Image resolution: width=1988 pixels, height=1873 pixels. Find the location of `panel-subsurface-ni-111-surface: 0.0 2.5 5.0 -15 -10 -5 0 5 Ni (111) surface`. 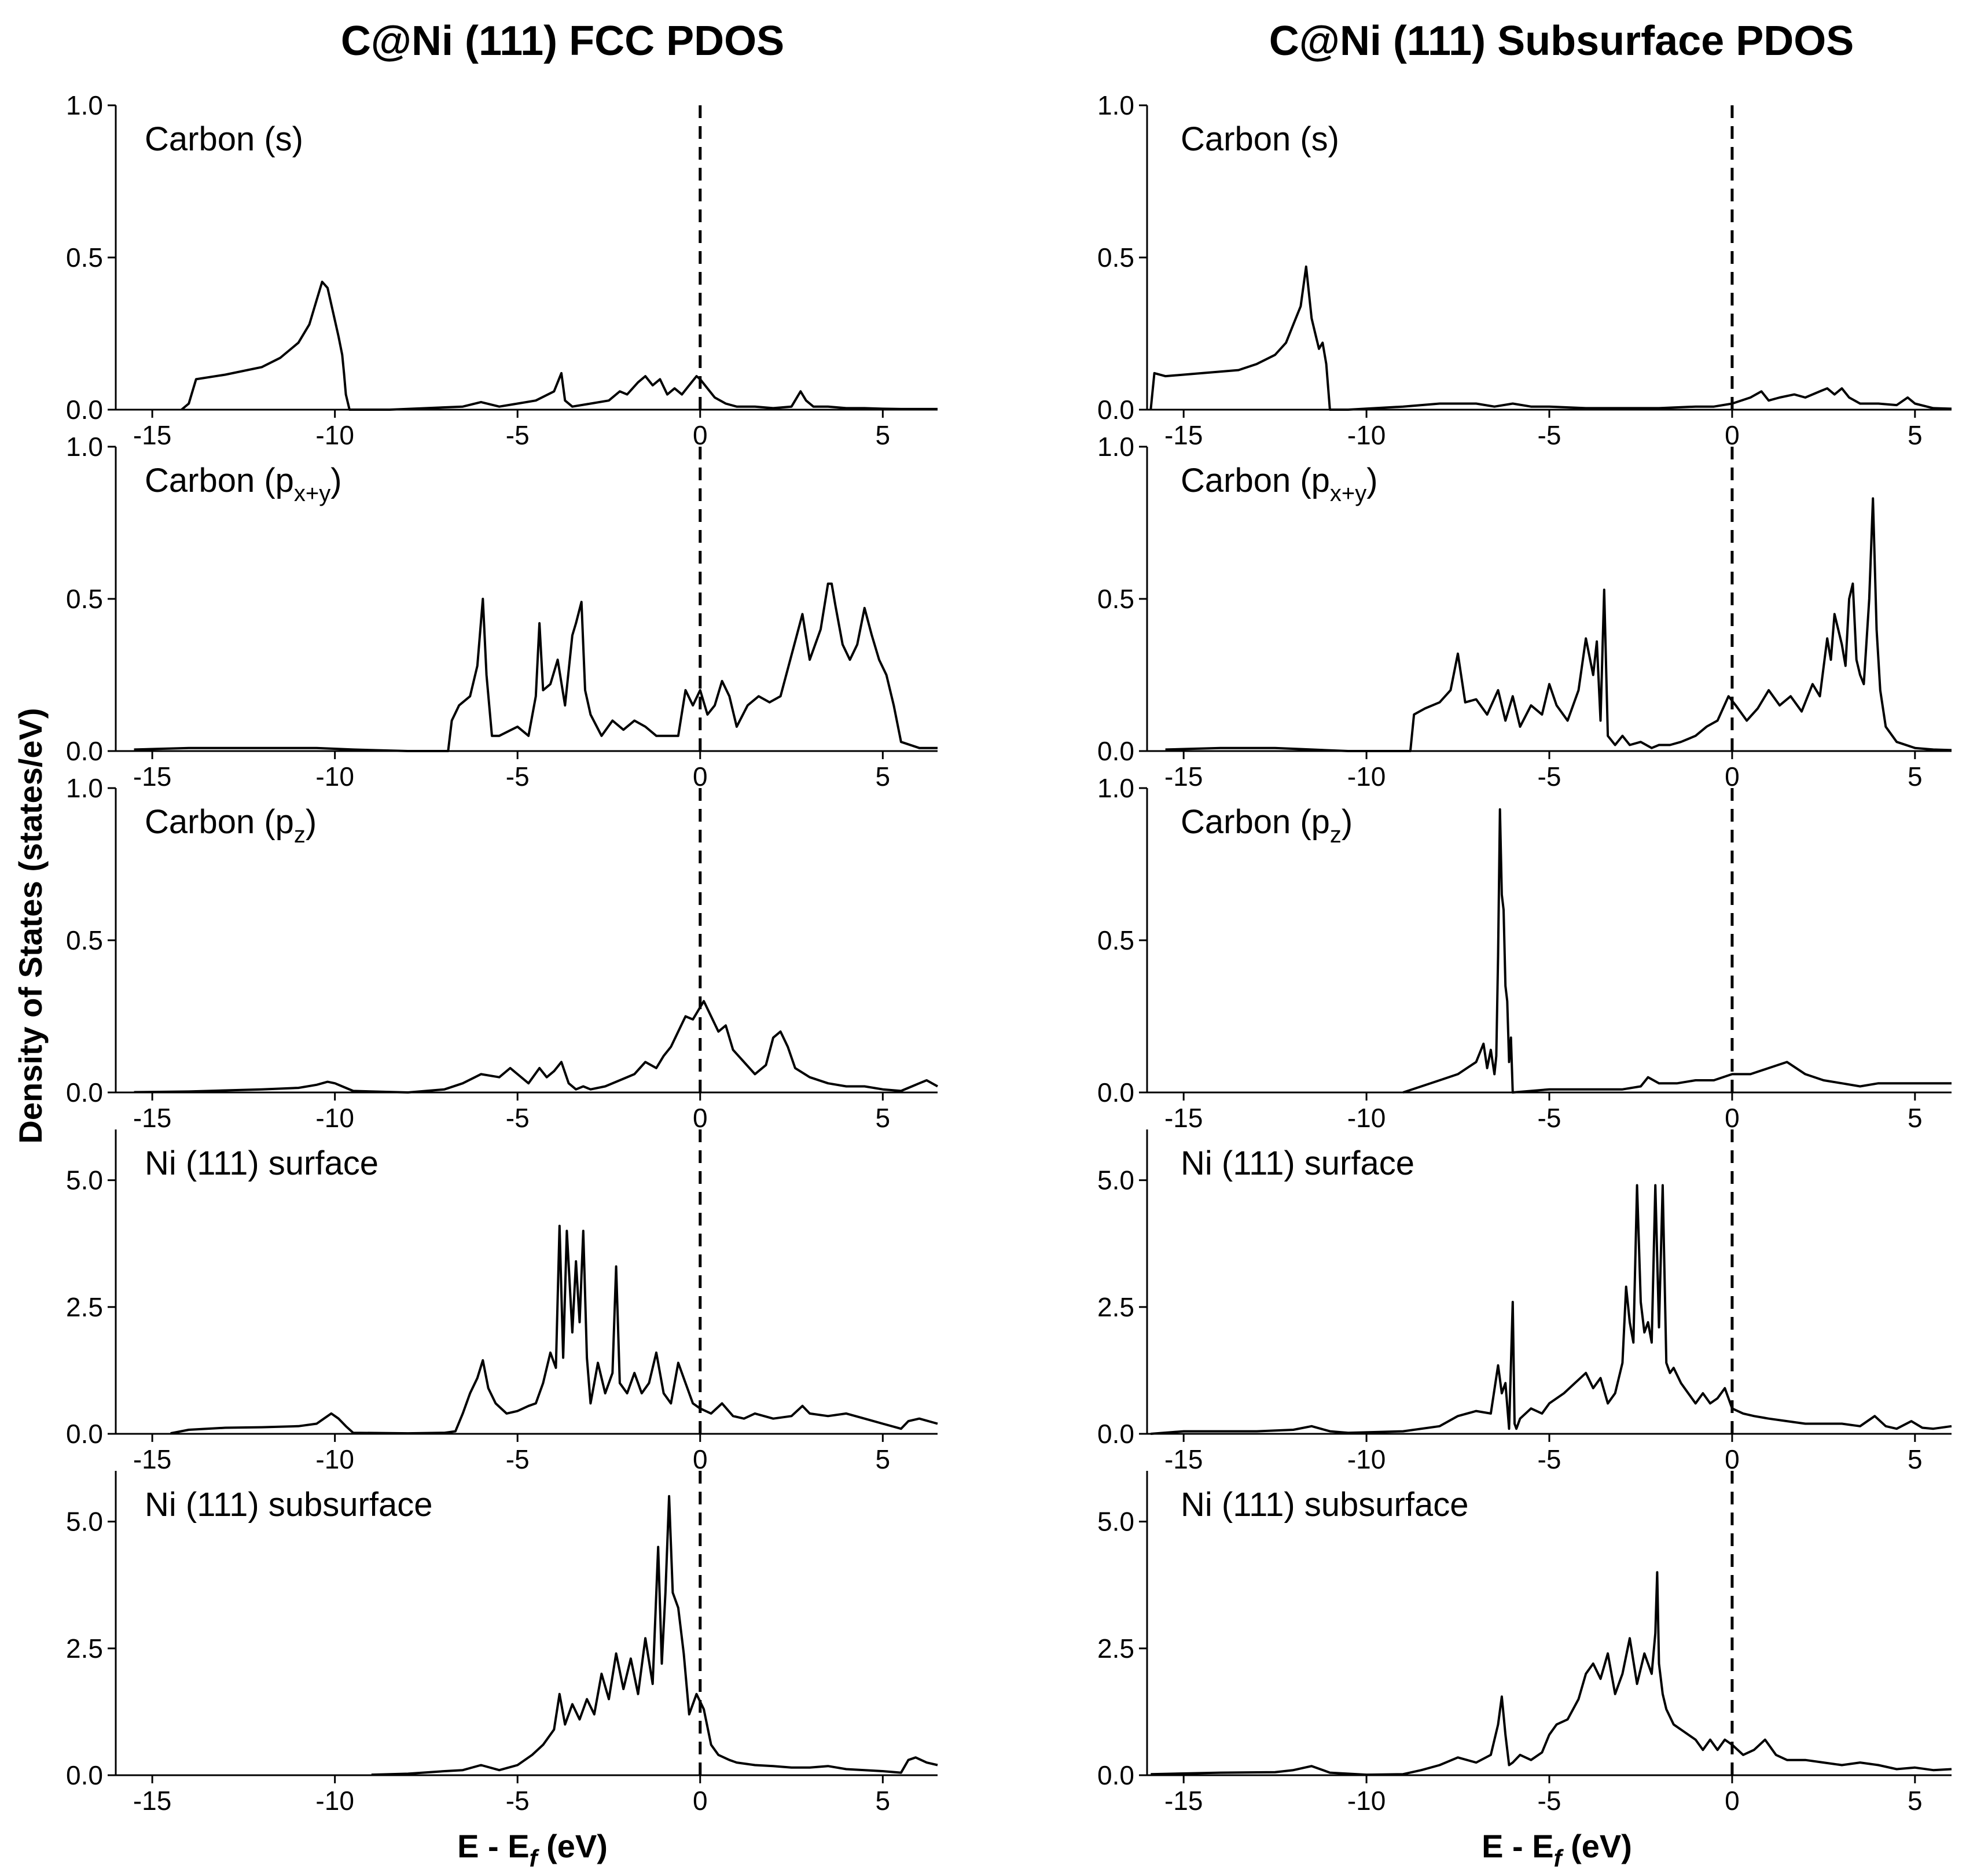

panel-subsurface-ni-111-surface: 0.0 2.5 5.0 -15 -10 -5 0 5 Ni (111) surface is located at coordinates (1524, 1302).